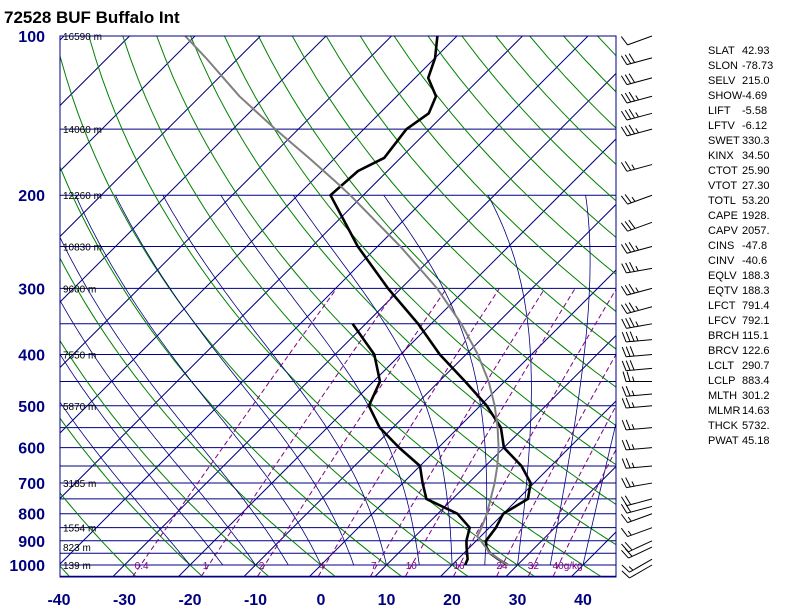 This screenshot has width=798, height=611. What do you see at coordinates (756, 201) in the screenshot?
I see `index-value: 53.20` at bounding box center [756, 201].